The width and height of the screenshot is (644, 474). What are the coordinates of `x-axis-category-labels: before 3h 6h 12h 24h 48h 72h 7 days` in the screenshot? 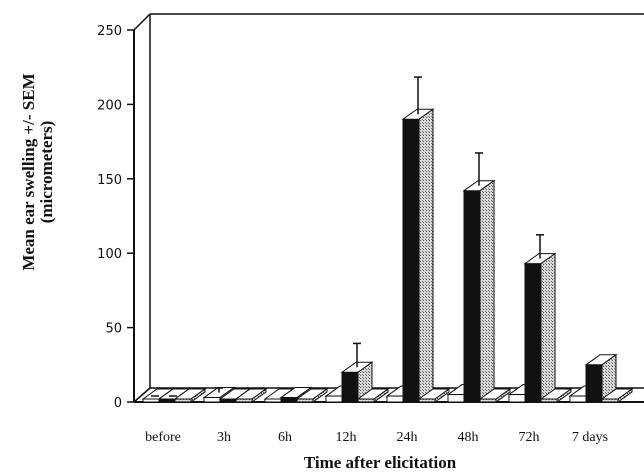 It's located at (376, 437).